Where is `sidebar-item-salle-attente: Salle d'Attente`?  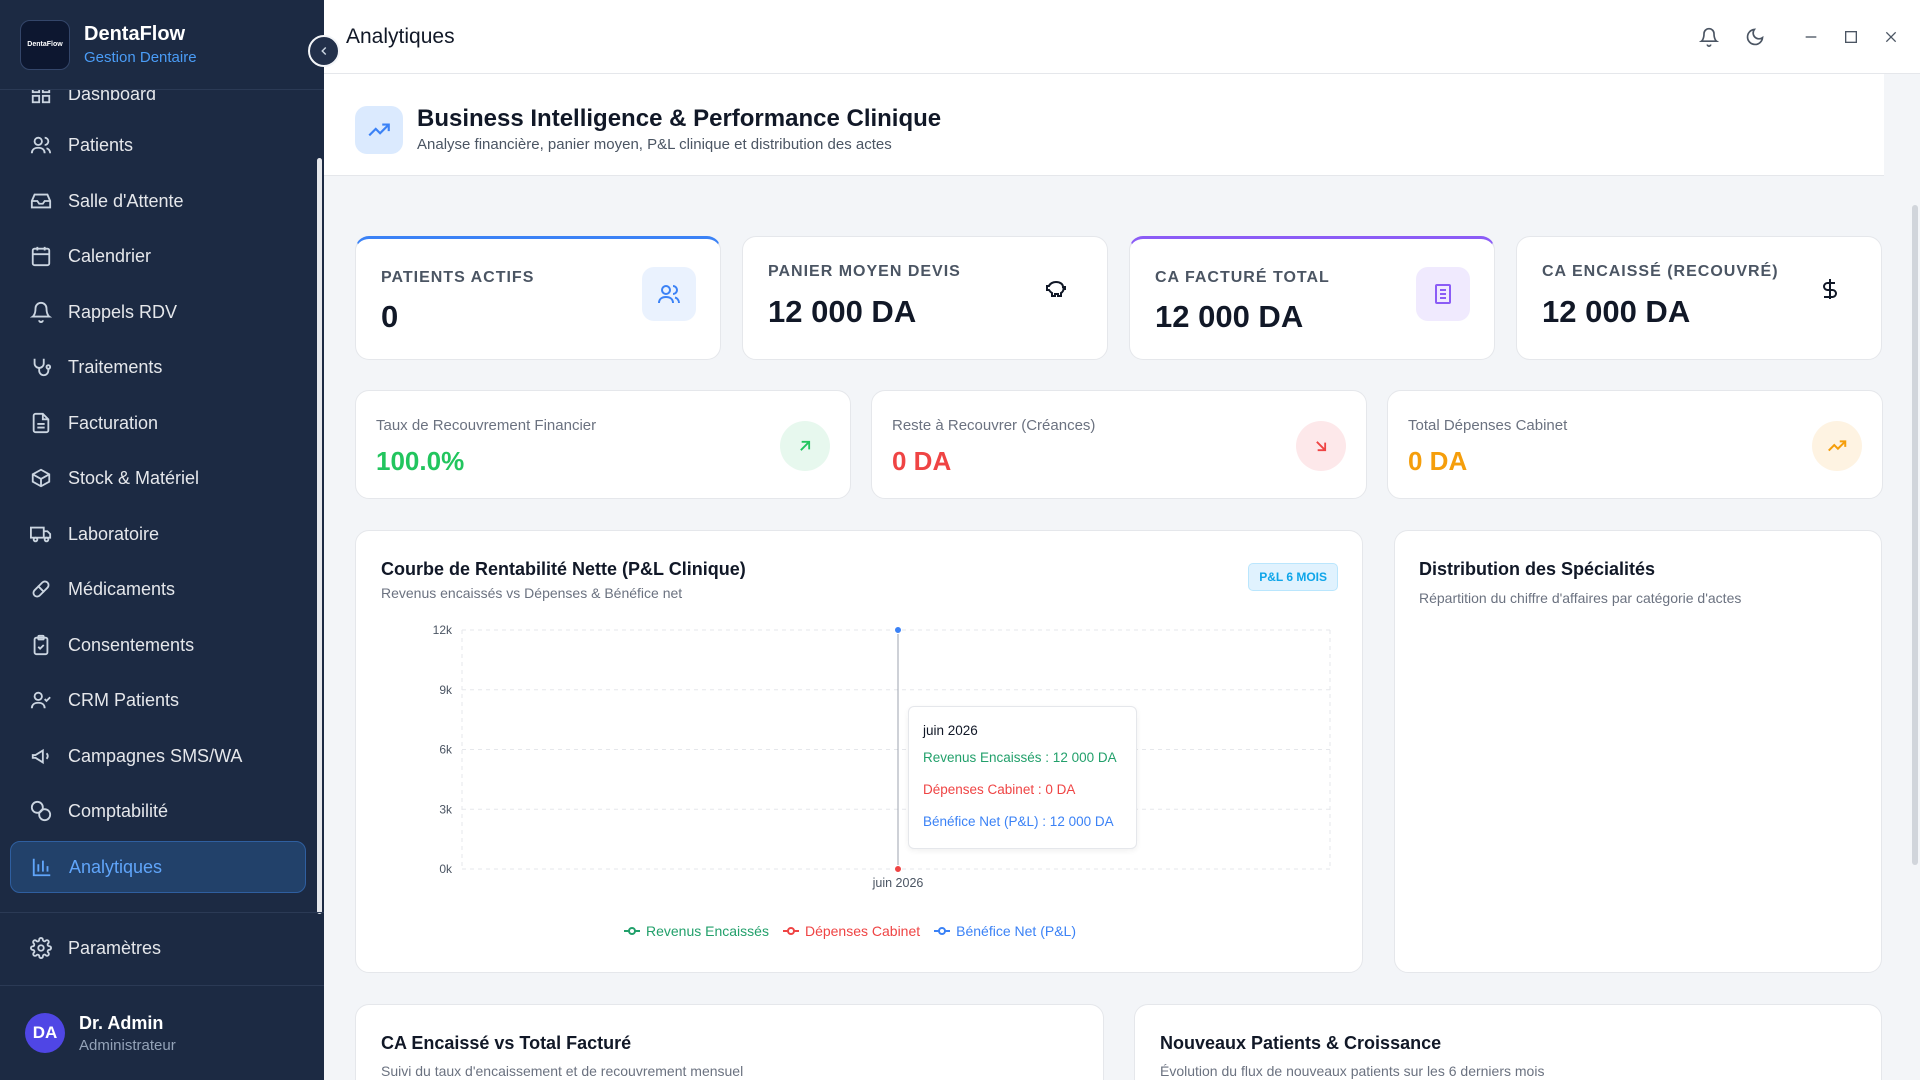
sidebar-item-salle-attente: Salle d'Attente is located at coordinates (158, 201).